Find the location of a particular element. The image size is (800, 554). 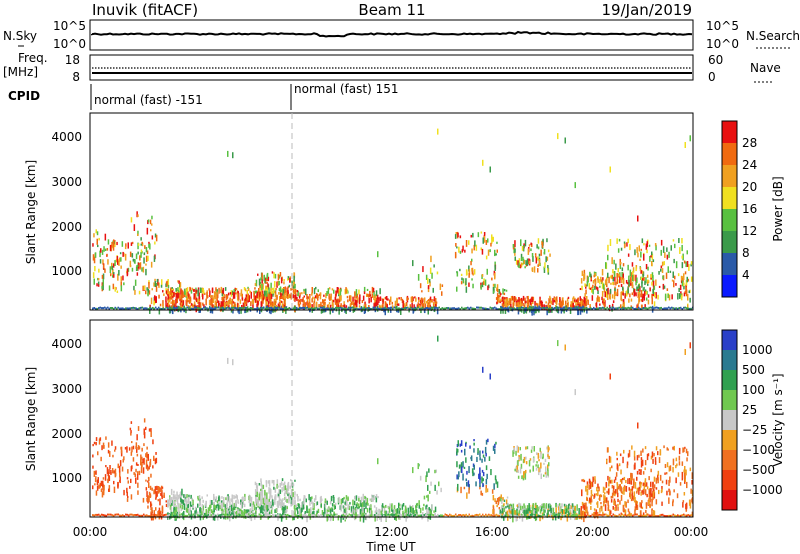

nsky-trace-line is located at coordinates (392, 34).